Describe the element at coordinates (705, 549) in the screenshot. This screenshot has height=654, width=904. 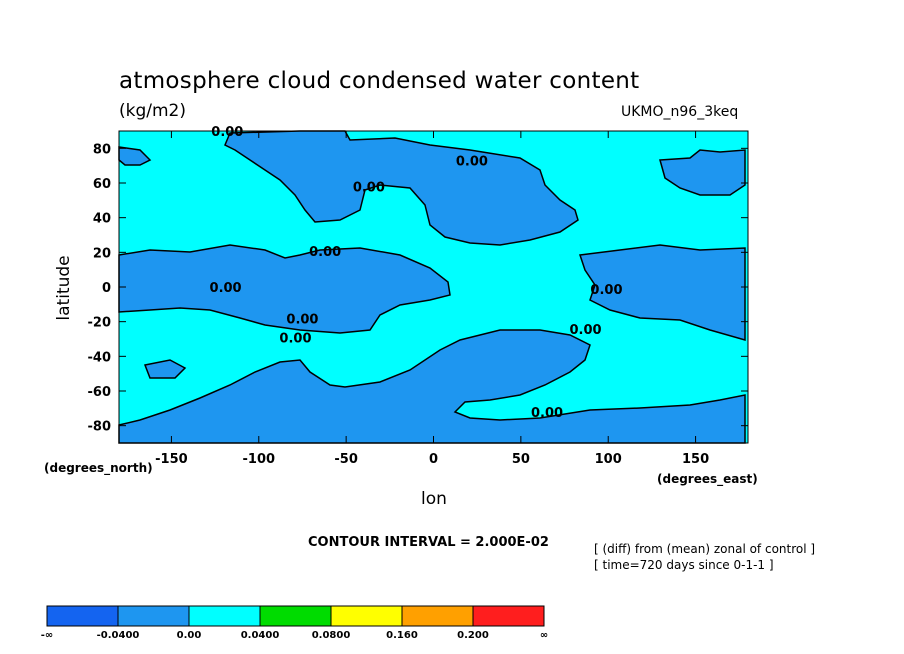
I see `diff-note: [ (diff) from (mean) zonal of control ]` at that location.